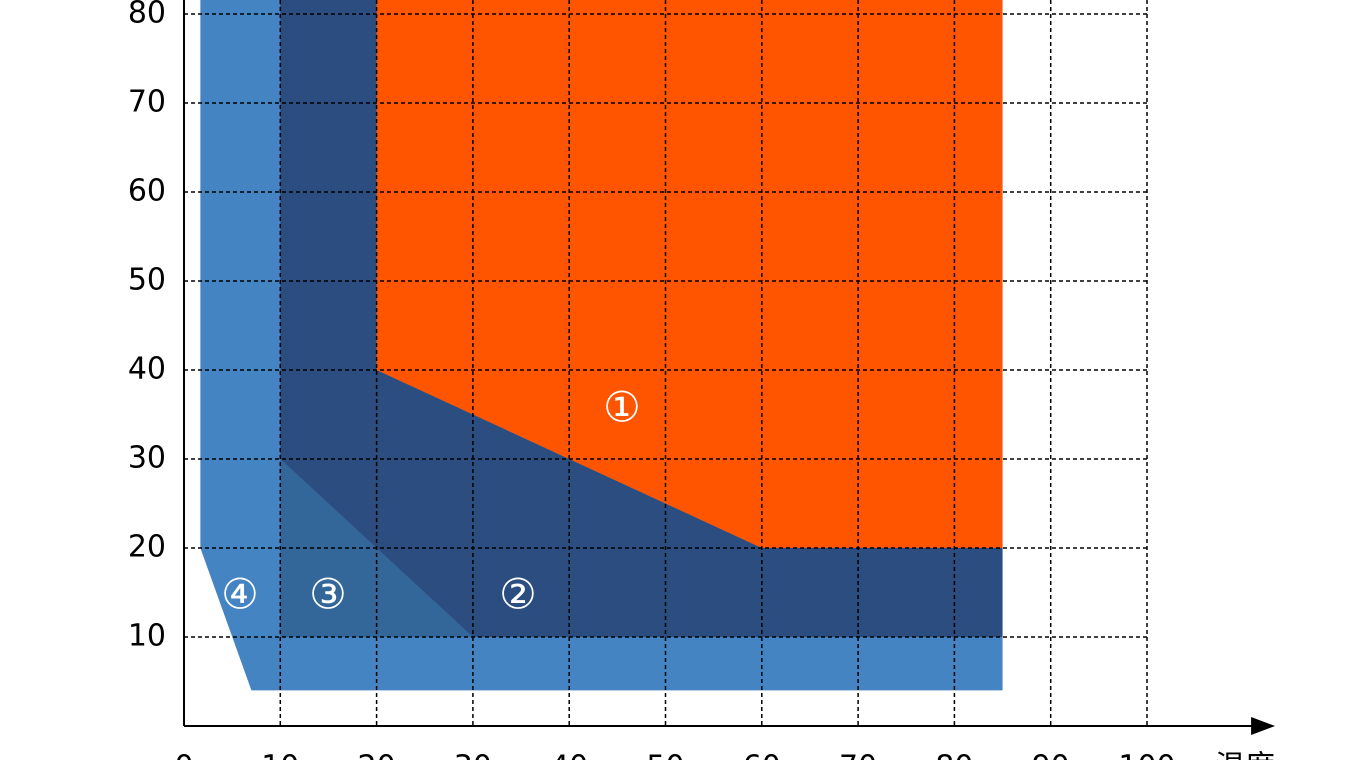 The height and width of the screenshot is (760, 1360). What do you see at coordinates (1146, 755) in the screenshot?
I see `x-tick-label: 100` at bounding box center [1146, 755].